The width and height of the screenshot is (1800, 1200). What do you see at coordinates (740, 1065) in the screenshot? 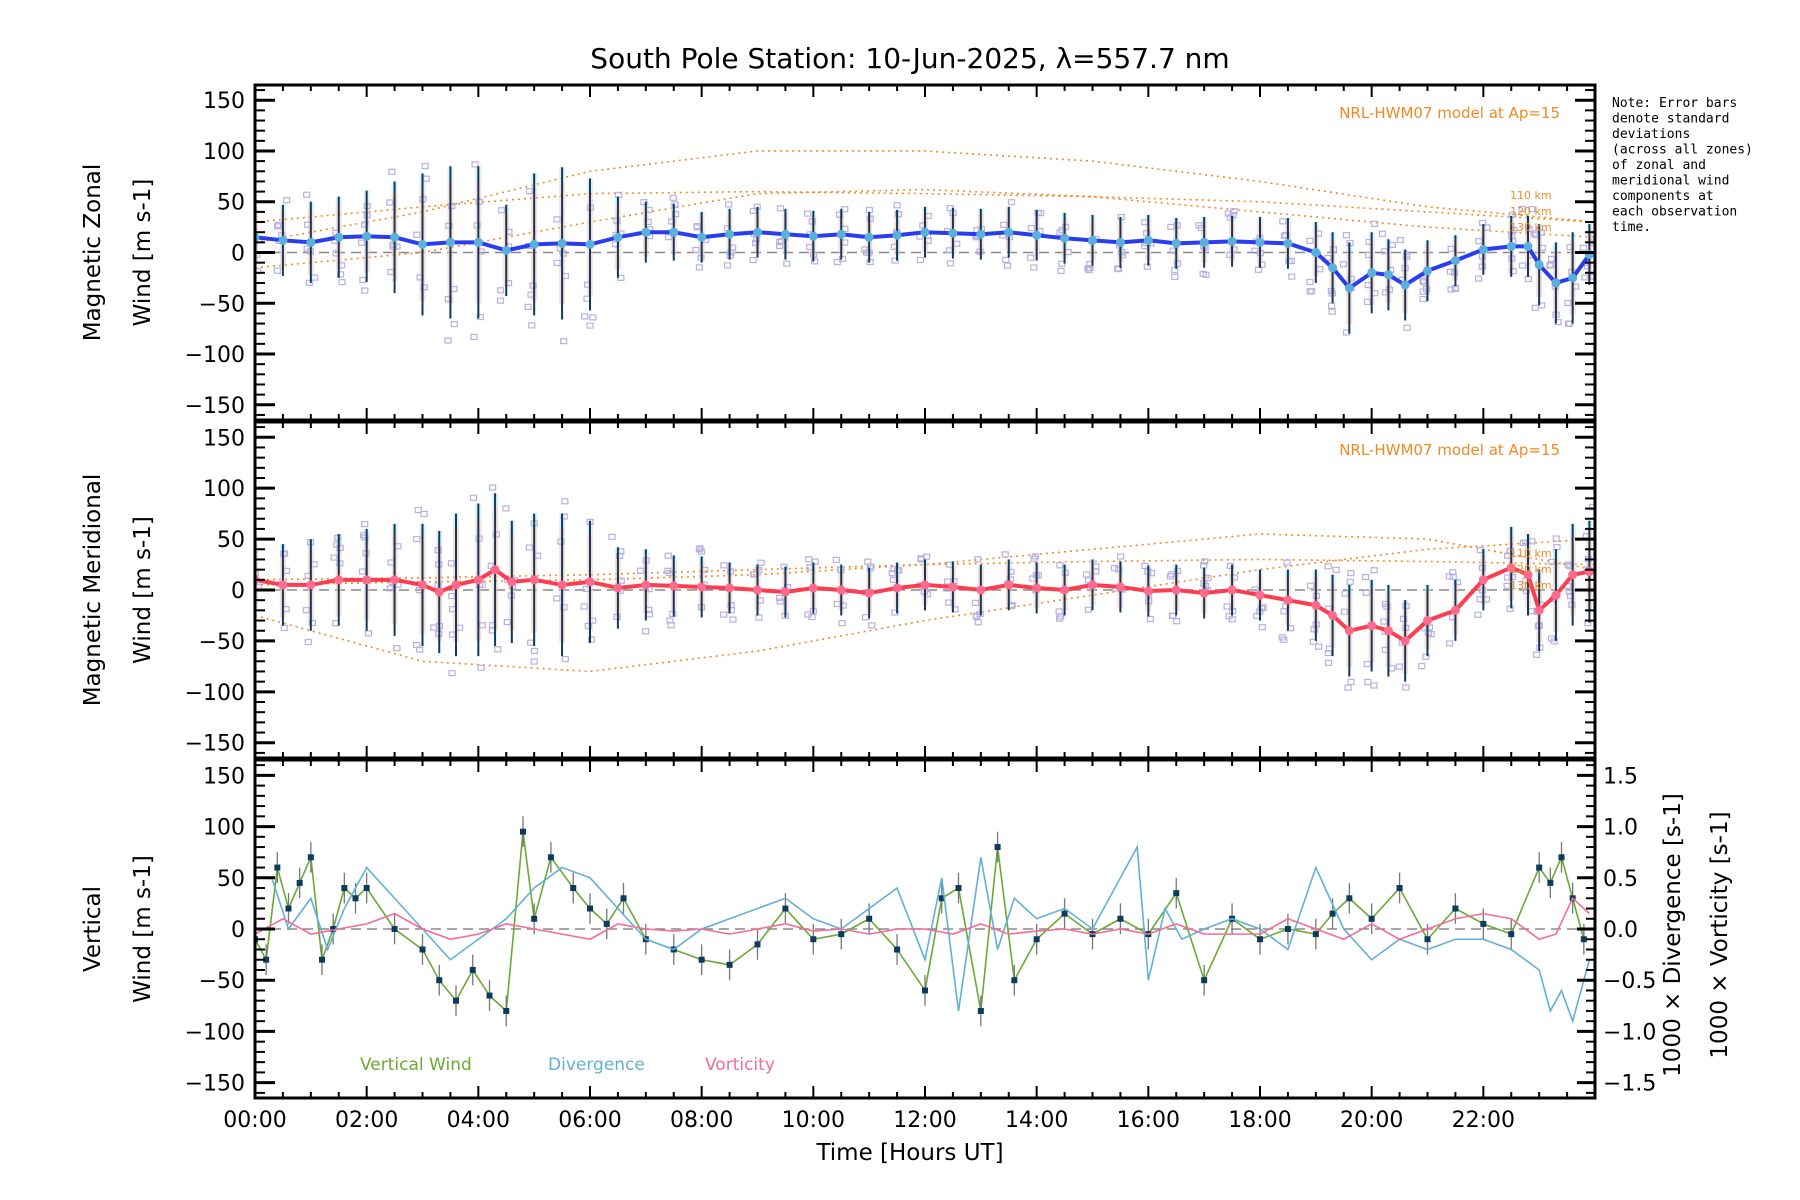
I see `legend-vorticity: Vorticity` at bounding box center [740, 1065].